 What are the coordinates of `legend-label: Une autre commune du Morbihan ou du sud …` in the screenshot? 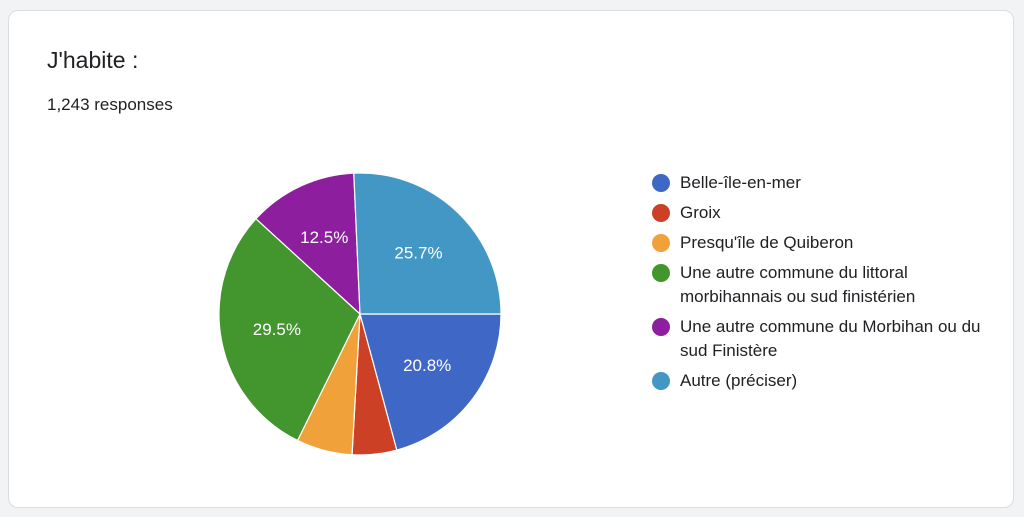 It's located at (830, 338).